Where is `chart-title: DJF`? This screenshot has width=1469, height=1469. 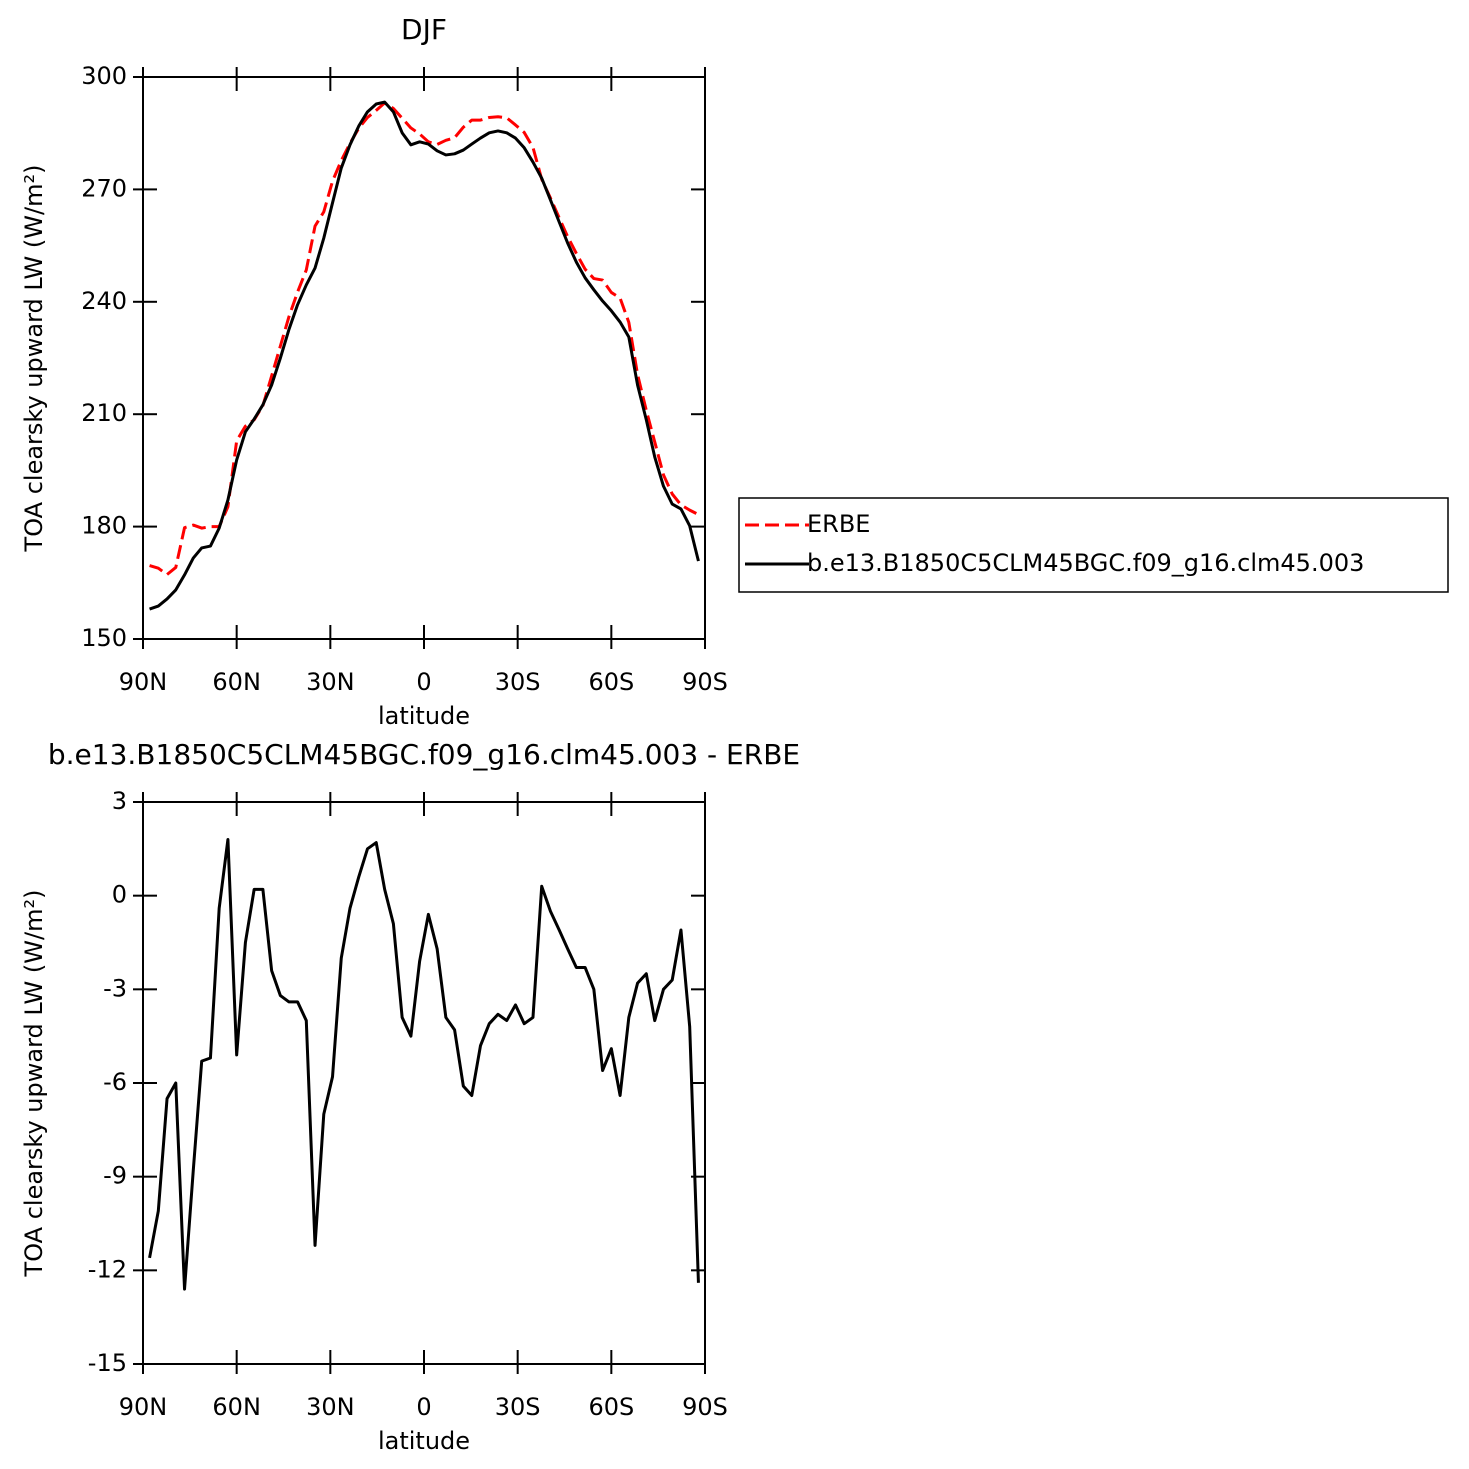 chart-title: DJF is located at coordinates (424, 29).